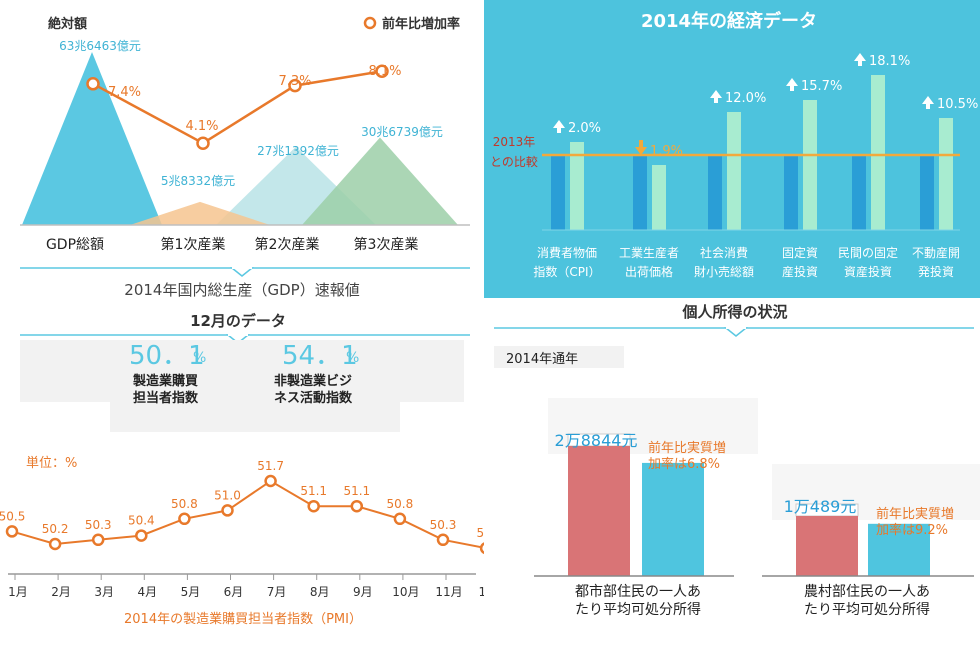 Image resolution: width=980 pixels, height=650 pixels. What do you see at coordinates (198, 181) in the screenshot?
I see `absolute-label: 5兆8332億元` at bounding box center [198, 181].